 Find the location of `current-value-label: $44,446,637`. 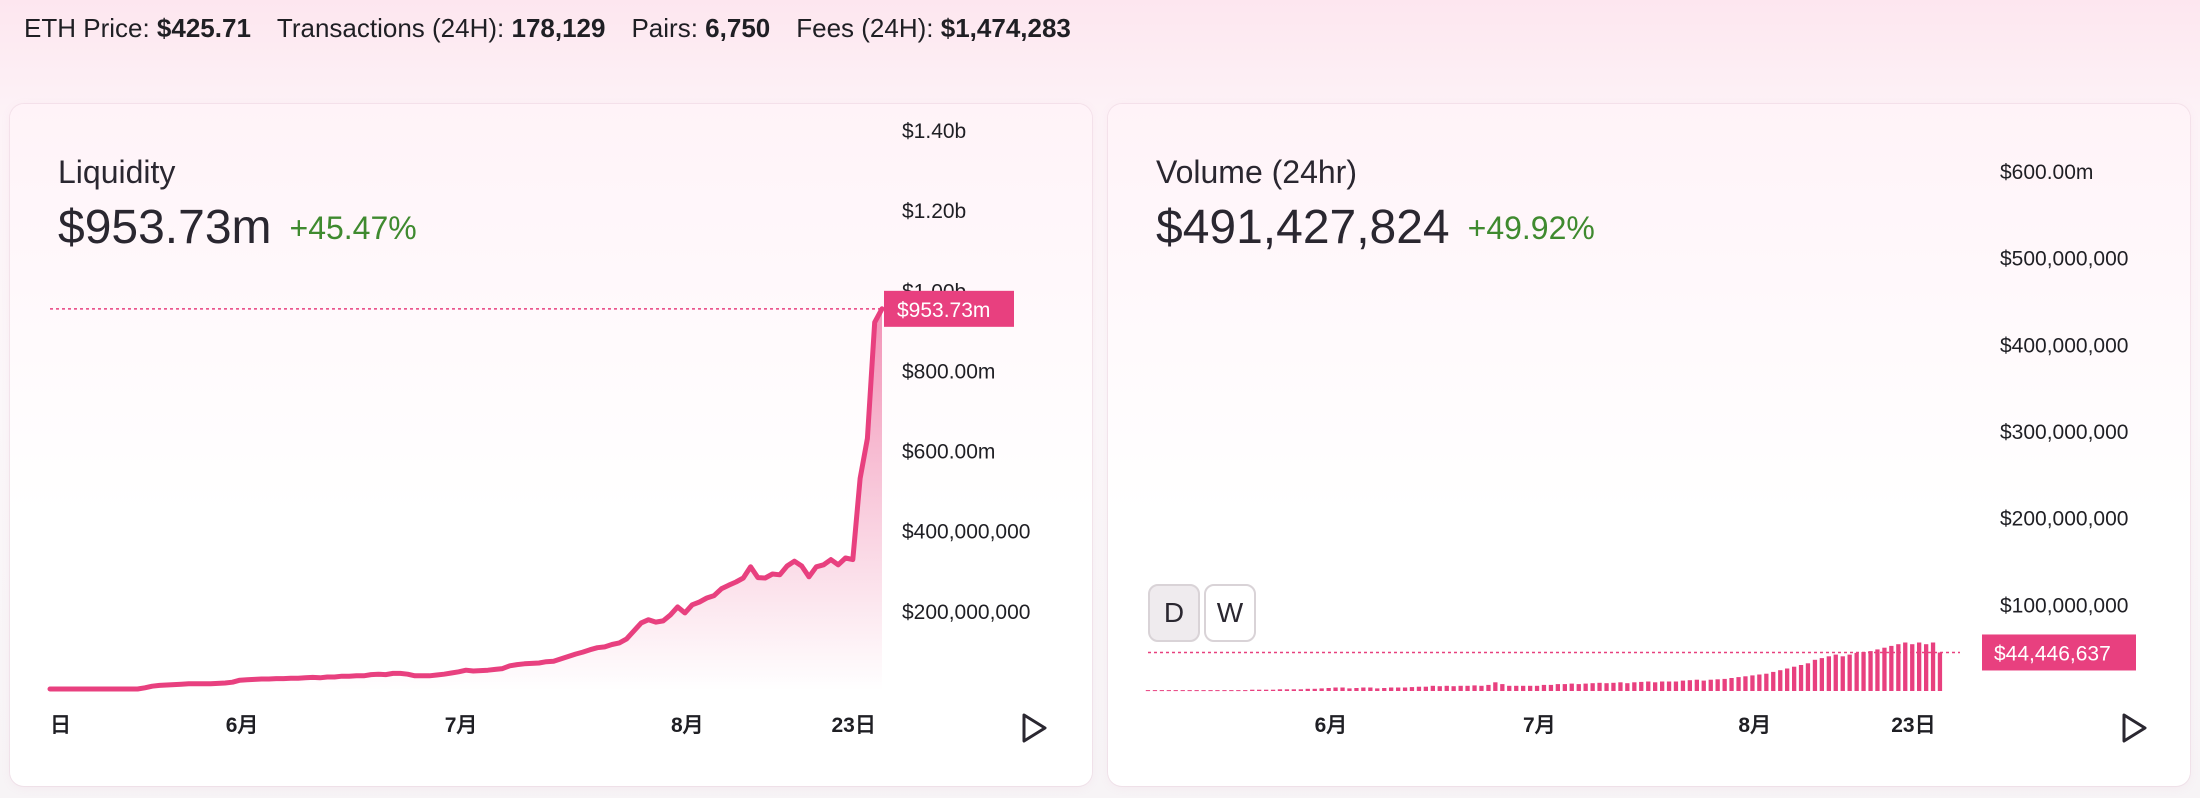

current-value-label: $44,446,637 is located at coordinates (2052, 653).